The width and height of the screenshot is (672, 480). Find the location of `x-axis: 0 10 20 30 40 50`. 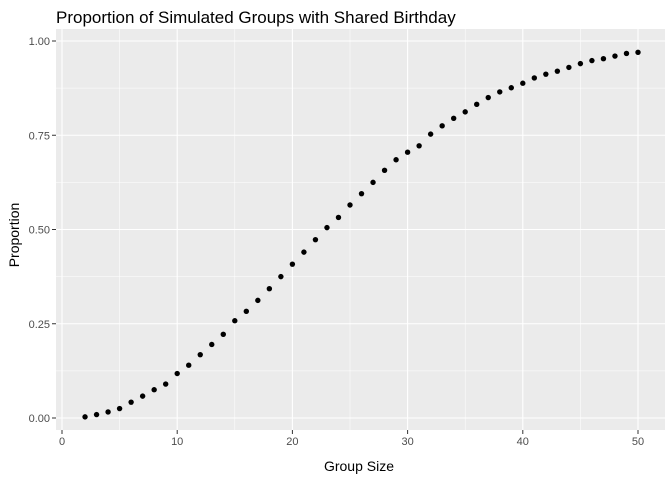

x-axis: 0 10 20 30 40 50 is located at coordinates (351, 439).